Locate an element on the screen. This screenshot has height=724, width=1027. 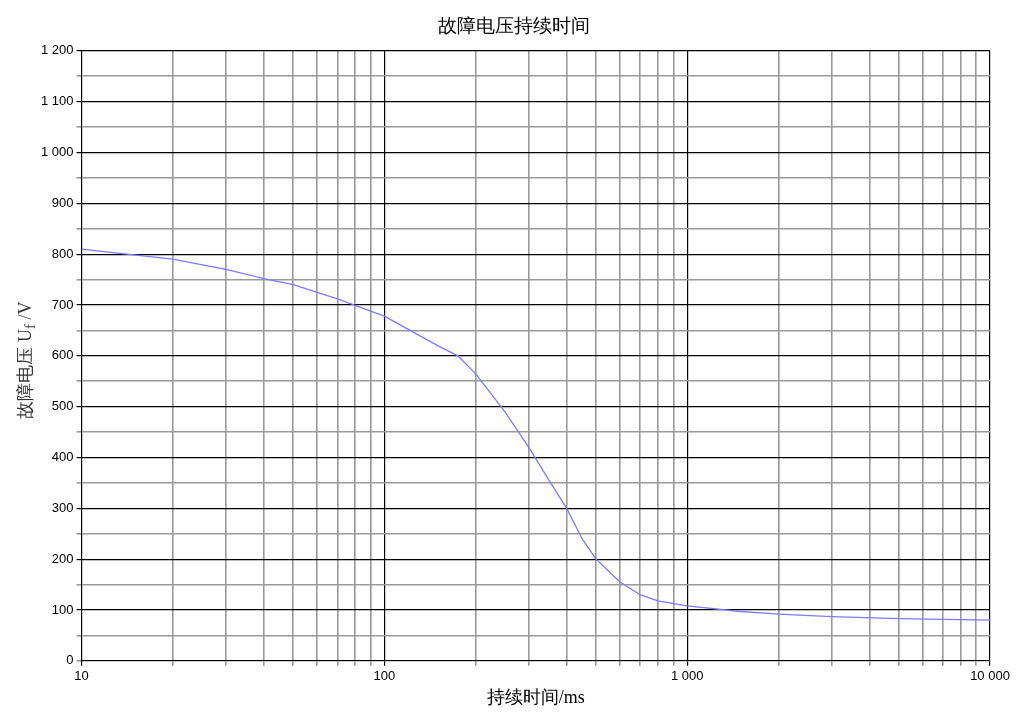
y-tick-label: 1 100 is located at coordinates (57, 101).